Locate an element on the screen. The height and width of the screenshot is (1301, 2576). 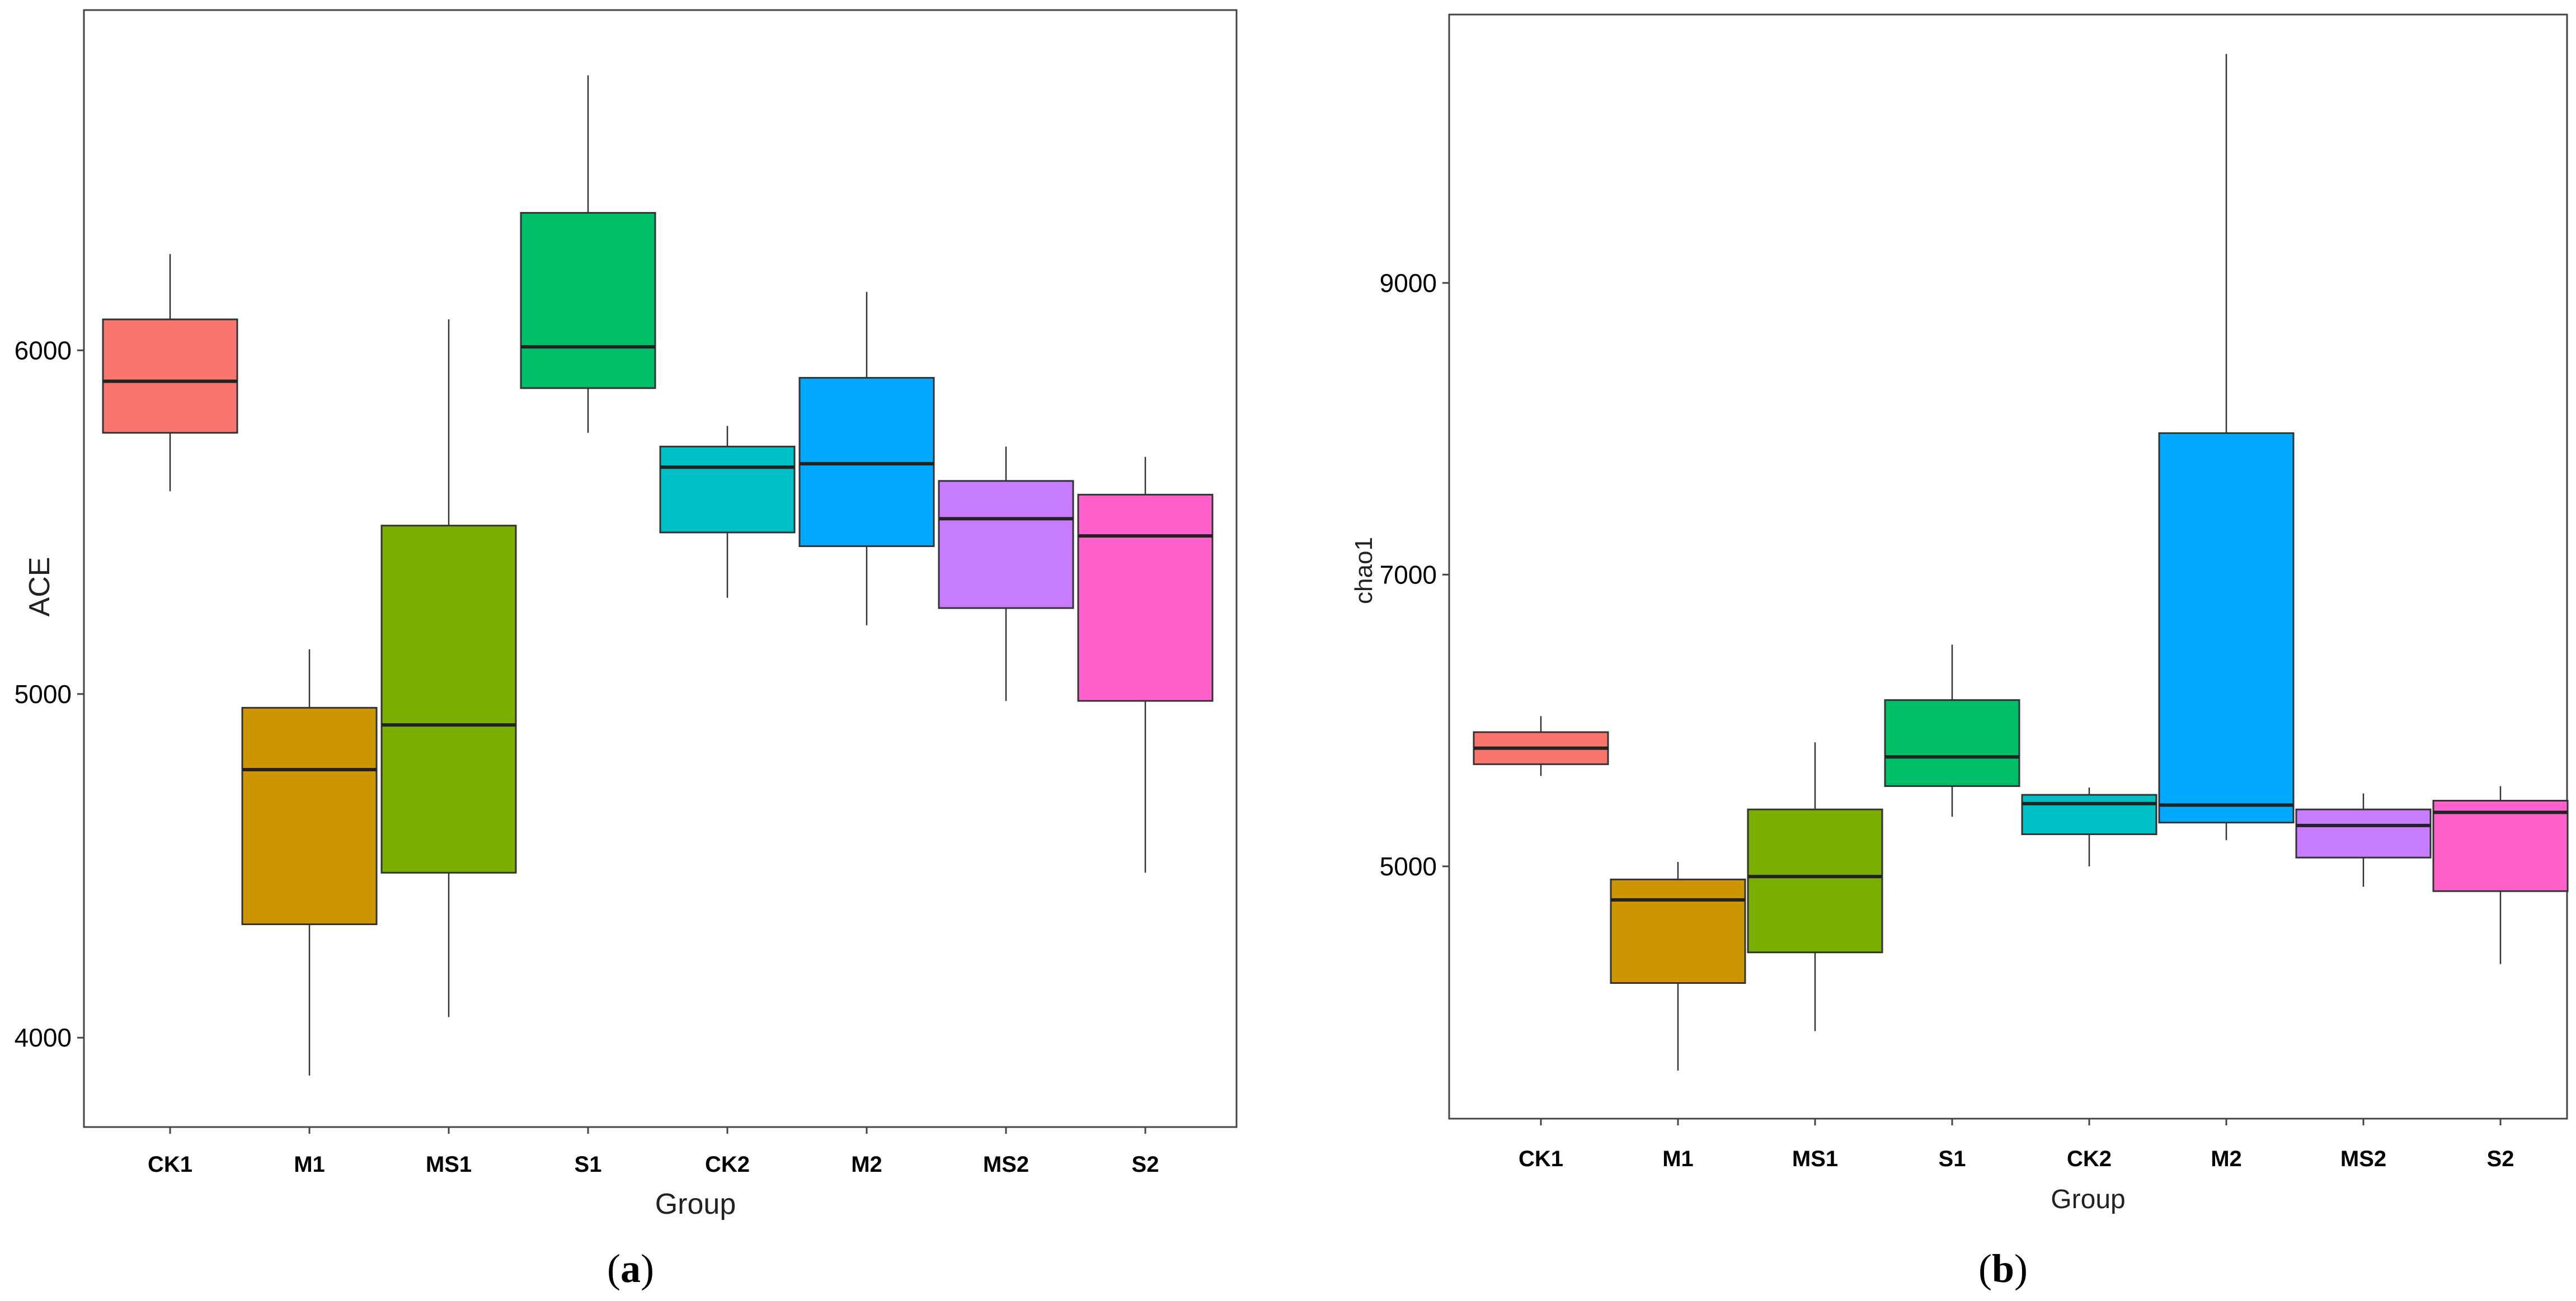
panel-a-label: (a) is located at coordinates (630, 1268).